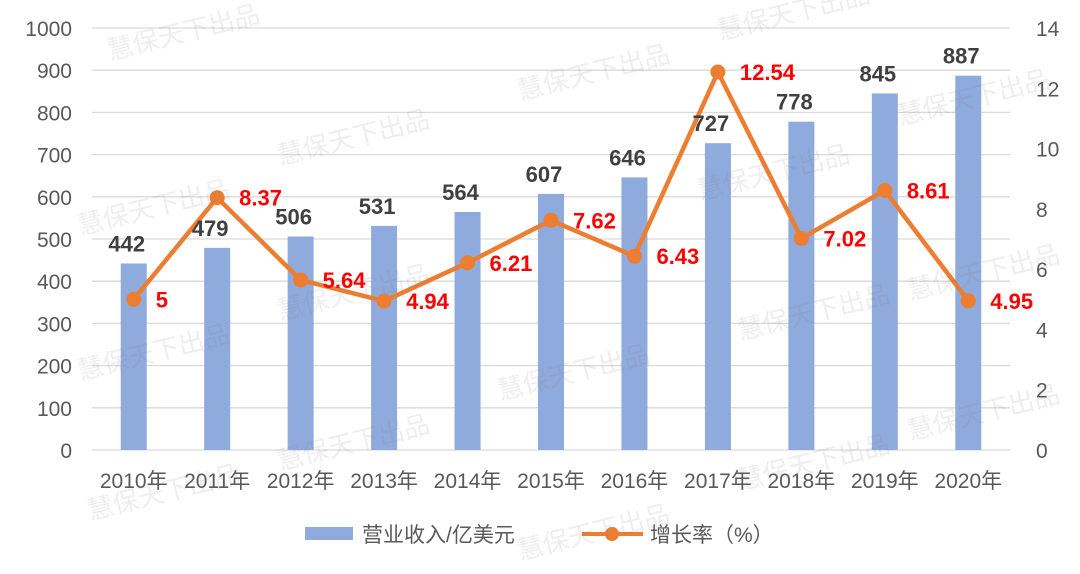 Image resolution: width=1080 pixels, height=574 pixels. What do you see at coordinates (928, 190) in the screenshot?
I see `growth-value-label: 8.61` at bounding box center [928, 190].